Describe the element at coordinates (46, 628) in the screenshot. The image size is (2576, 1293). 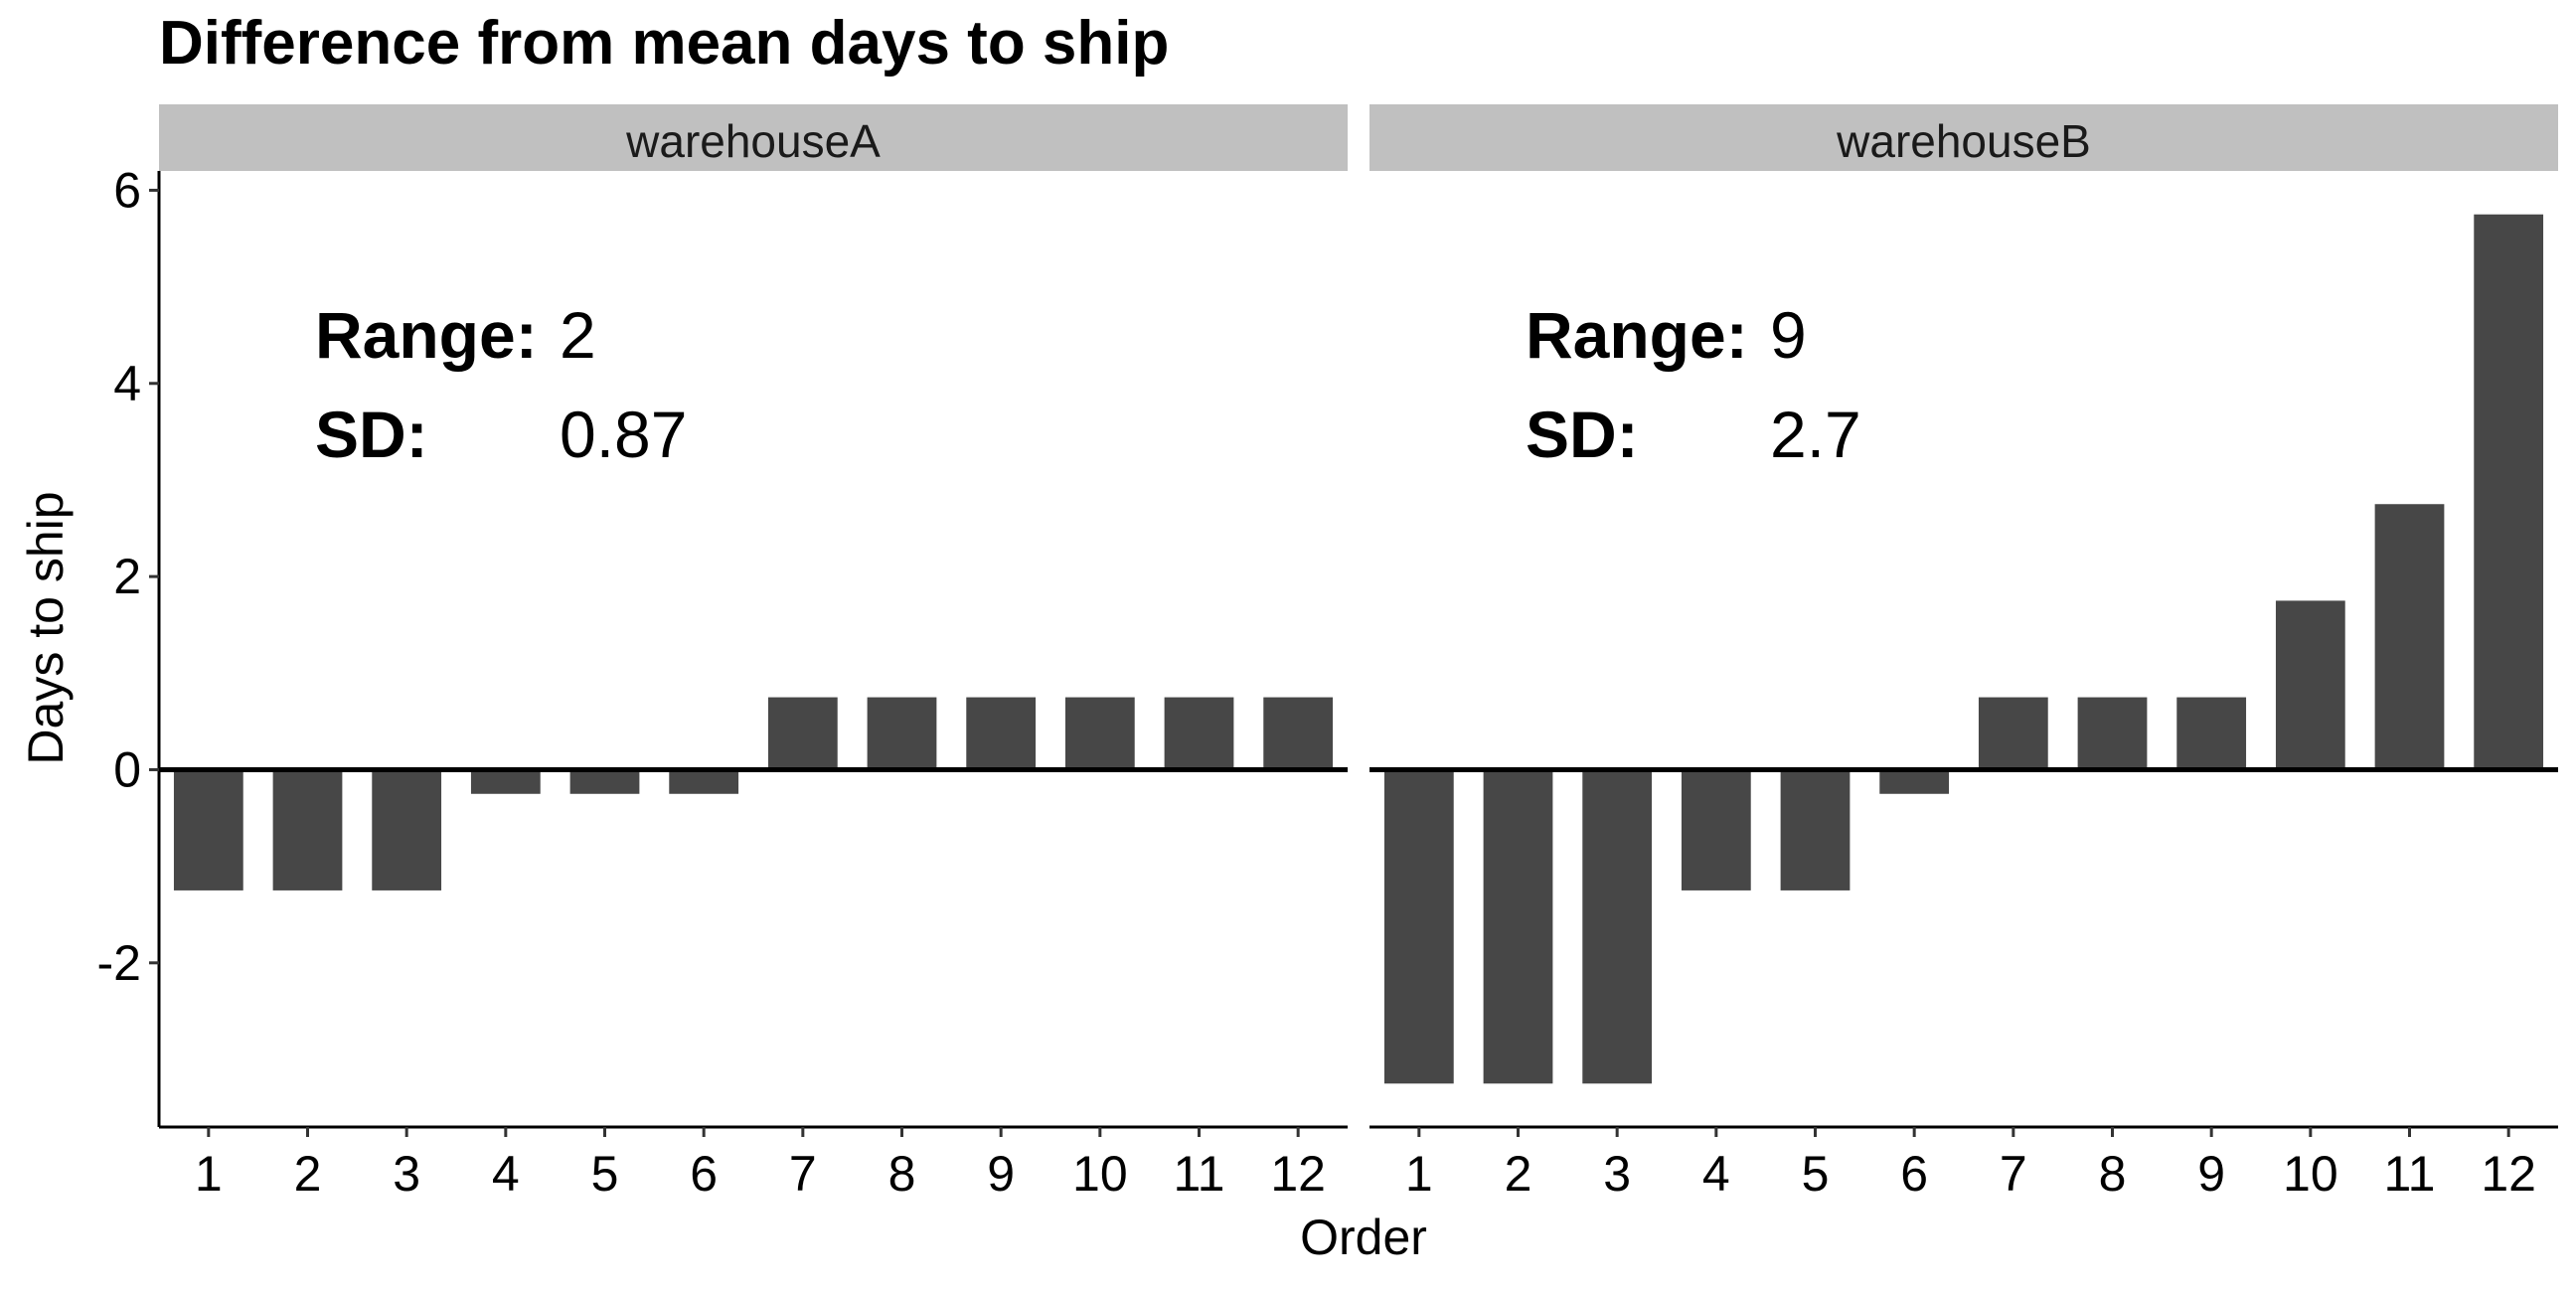
I see `y-axis-title: Days to ship` at that location.